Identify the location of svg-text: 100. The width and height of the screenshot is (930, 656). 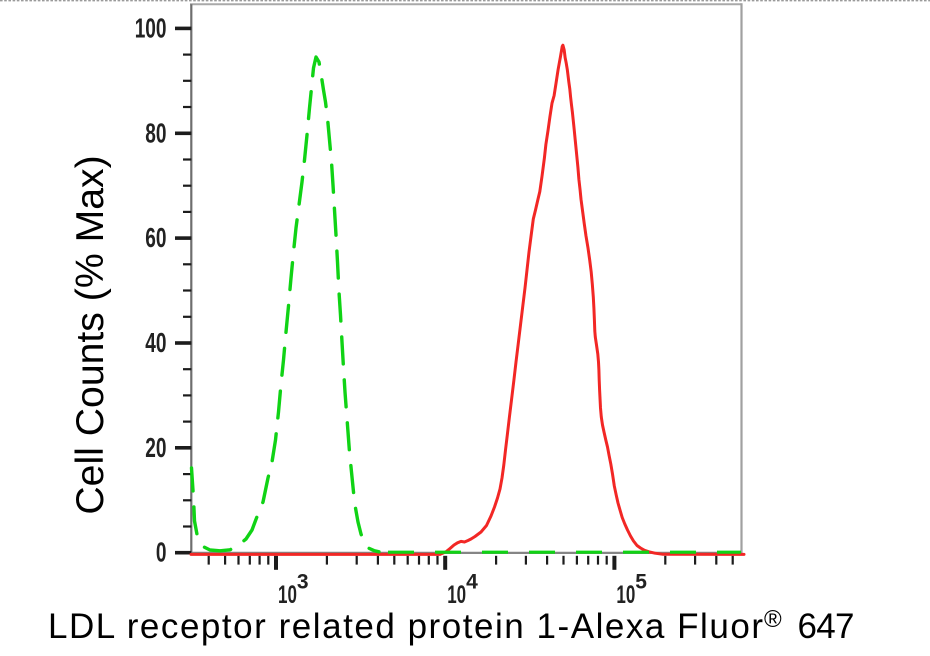
(151, 27).